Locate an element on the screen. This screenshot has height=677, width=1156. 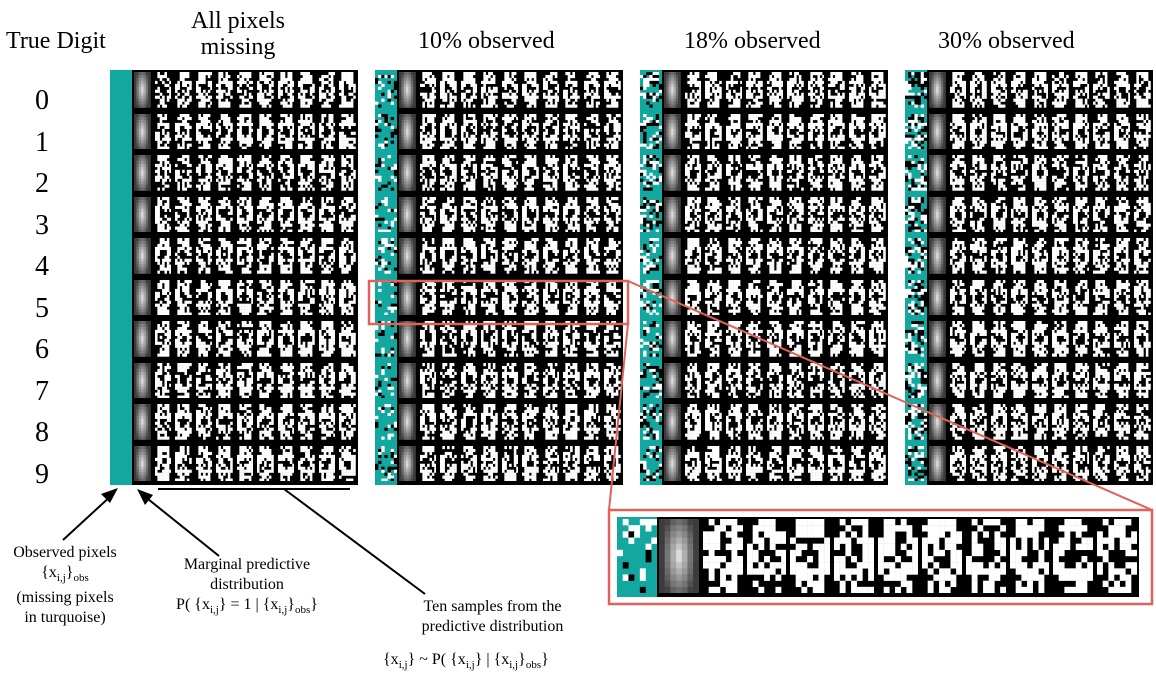
header-all-missing-line2: missing is located at coordinates (238, 47).